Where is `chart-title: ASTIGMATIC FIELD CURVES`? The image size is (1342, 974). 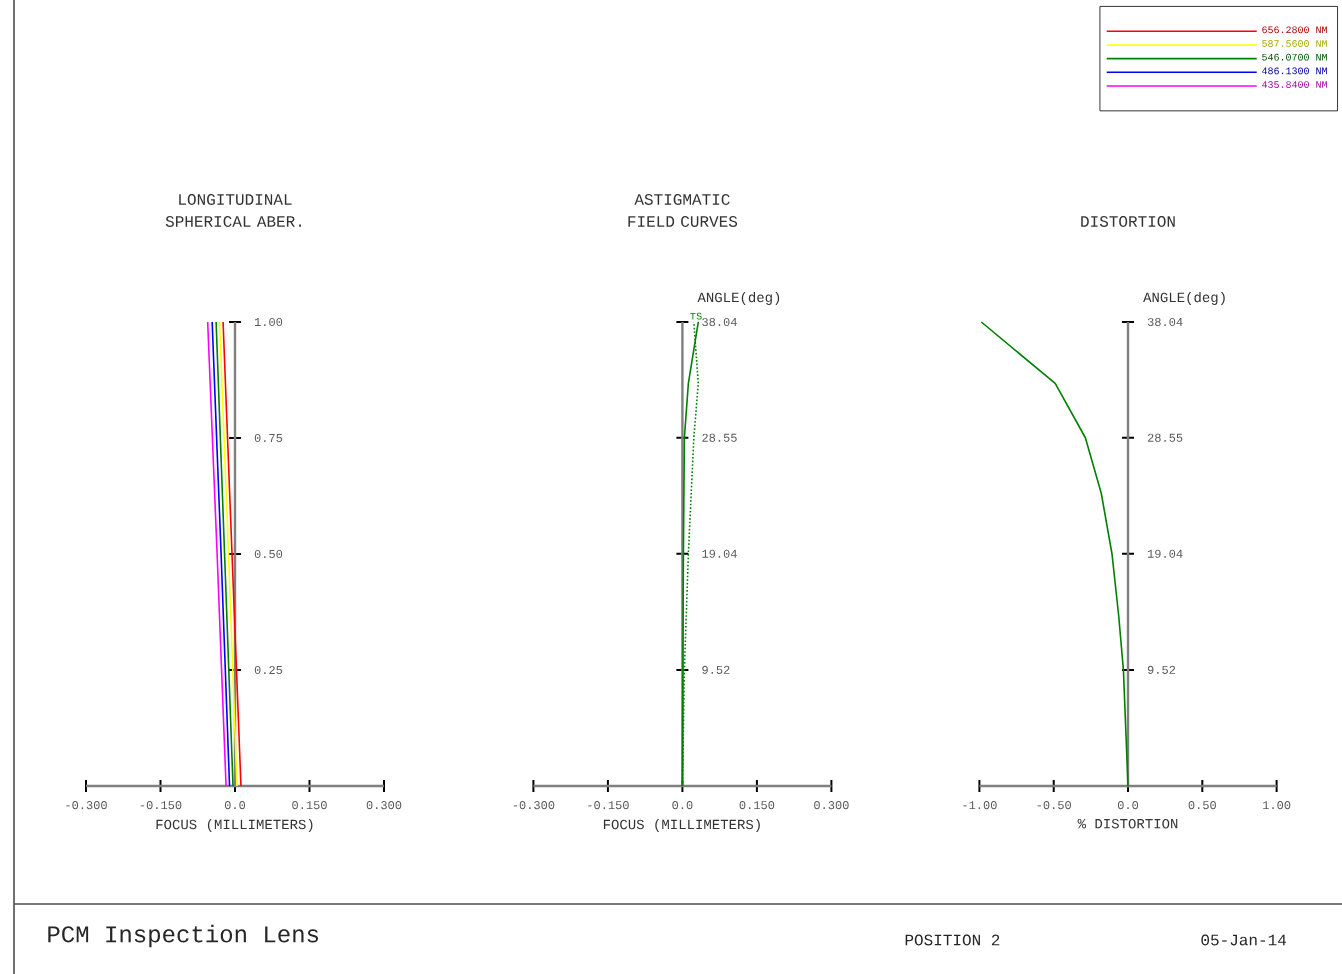 chart-title: ASTIGMATIC FIELD CURVES is located at coordinates (683, 210).